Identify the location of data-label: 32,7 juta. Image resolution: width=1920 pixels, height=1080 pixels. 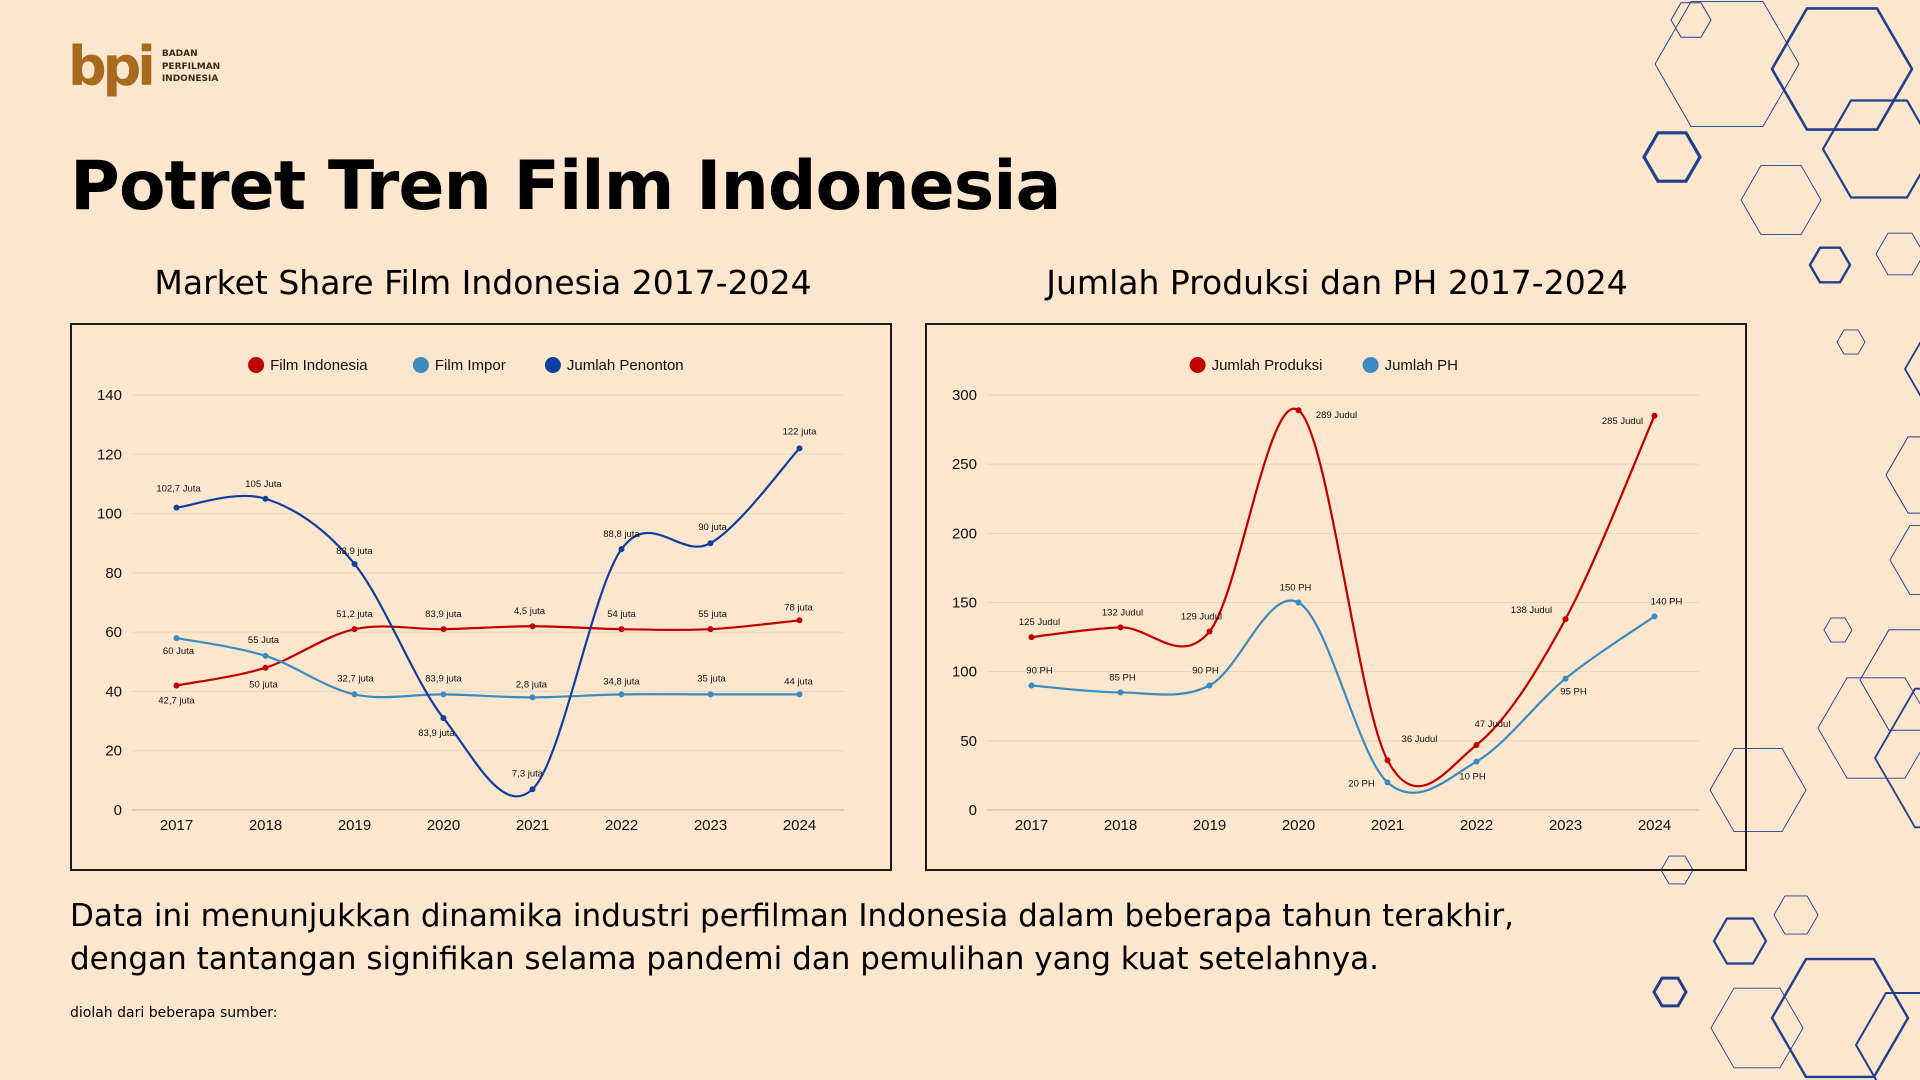
(355, 678).